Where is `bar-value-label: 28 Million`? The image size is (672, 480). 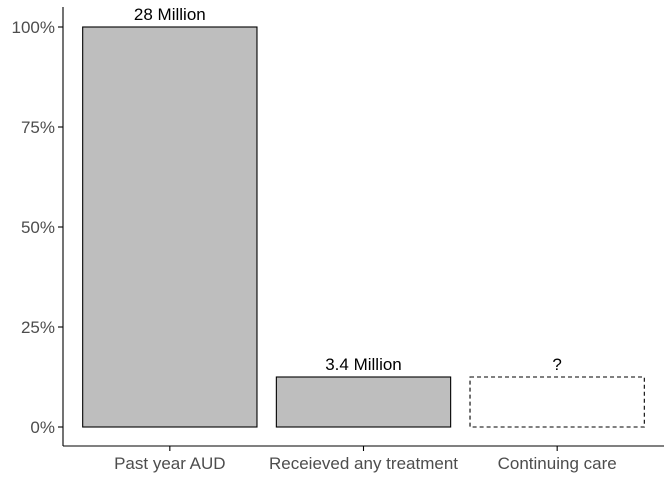
bar-value-label: 28 Million is located at coordinates (170, 14).